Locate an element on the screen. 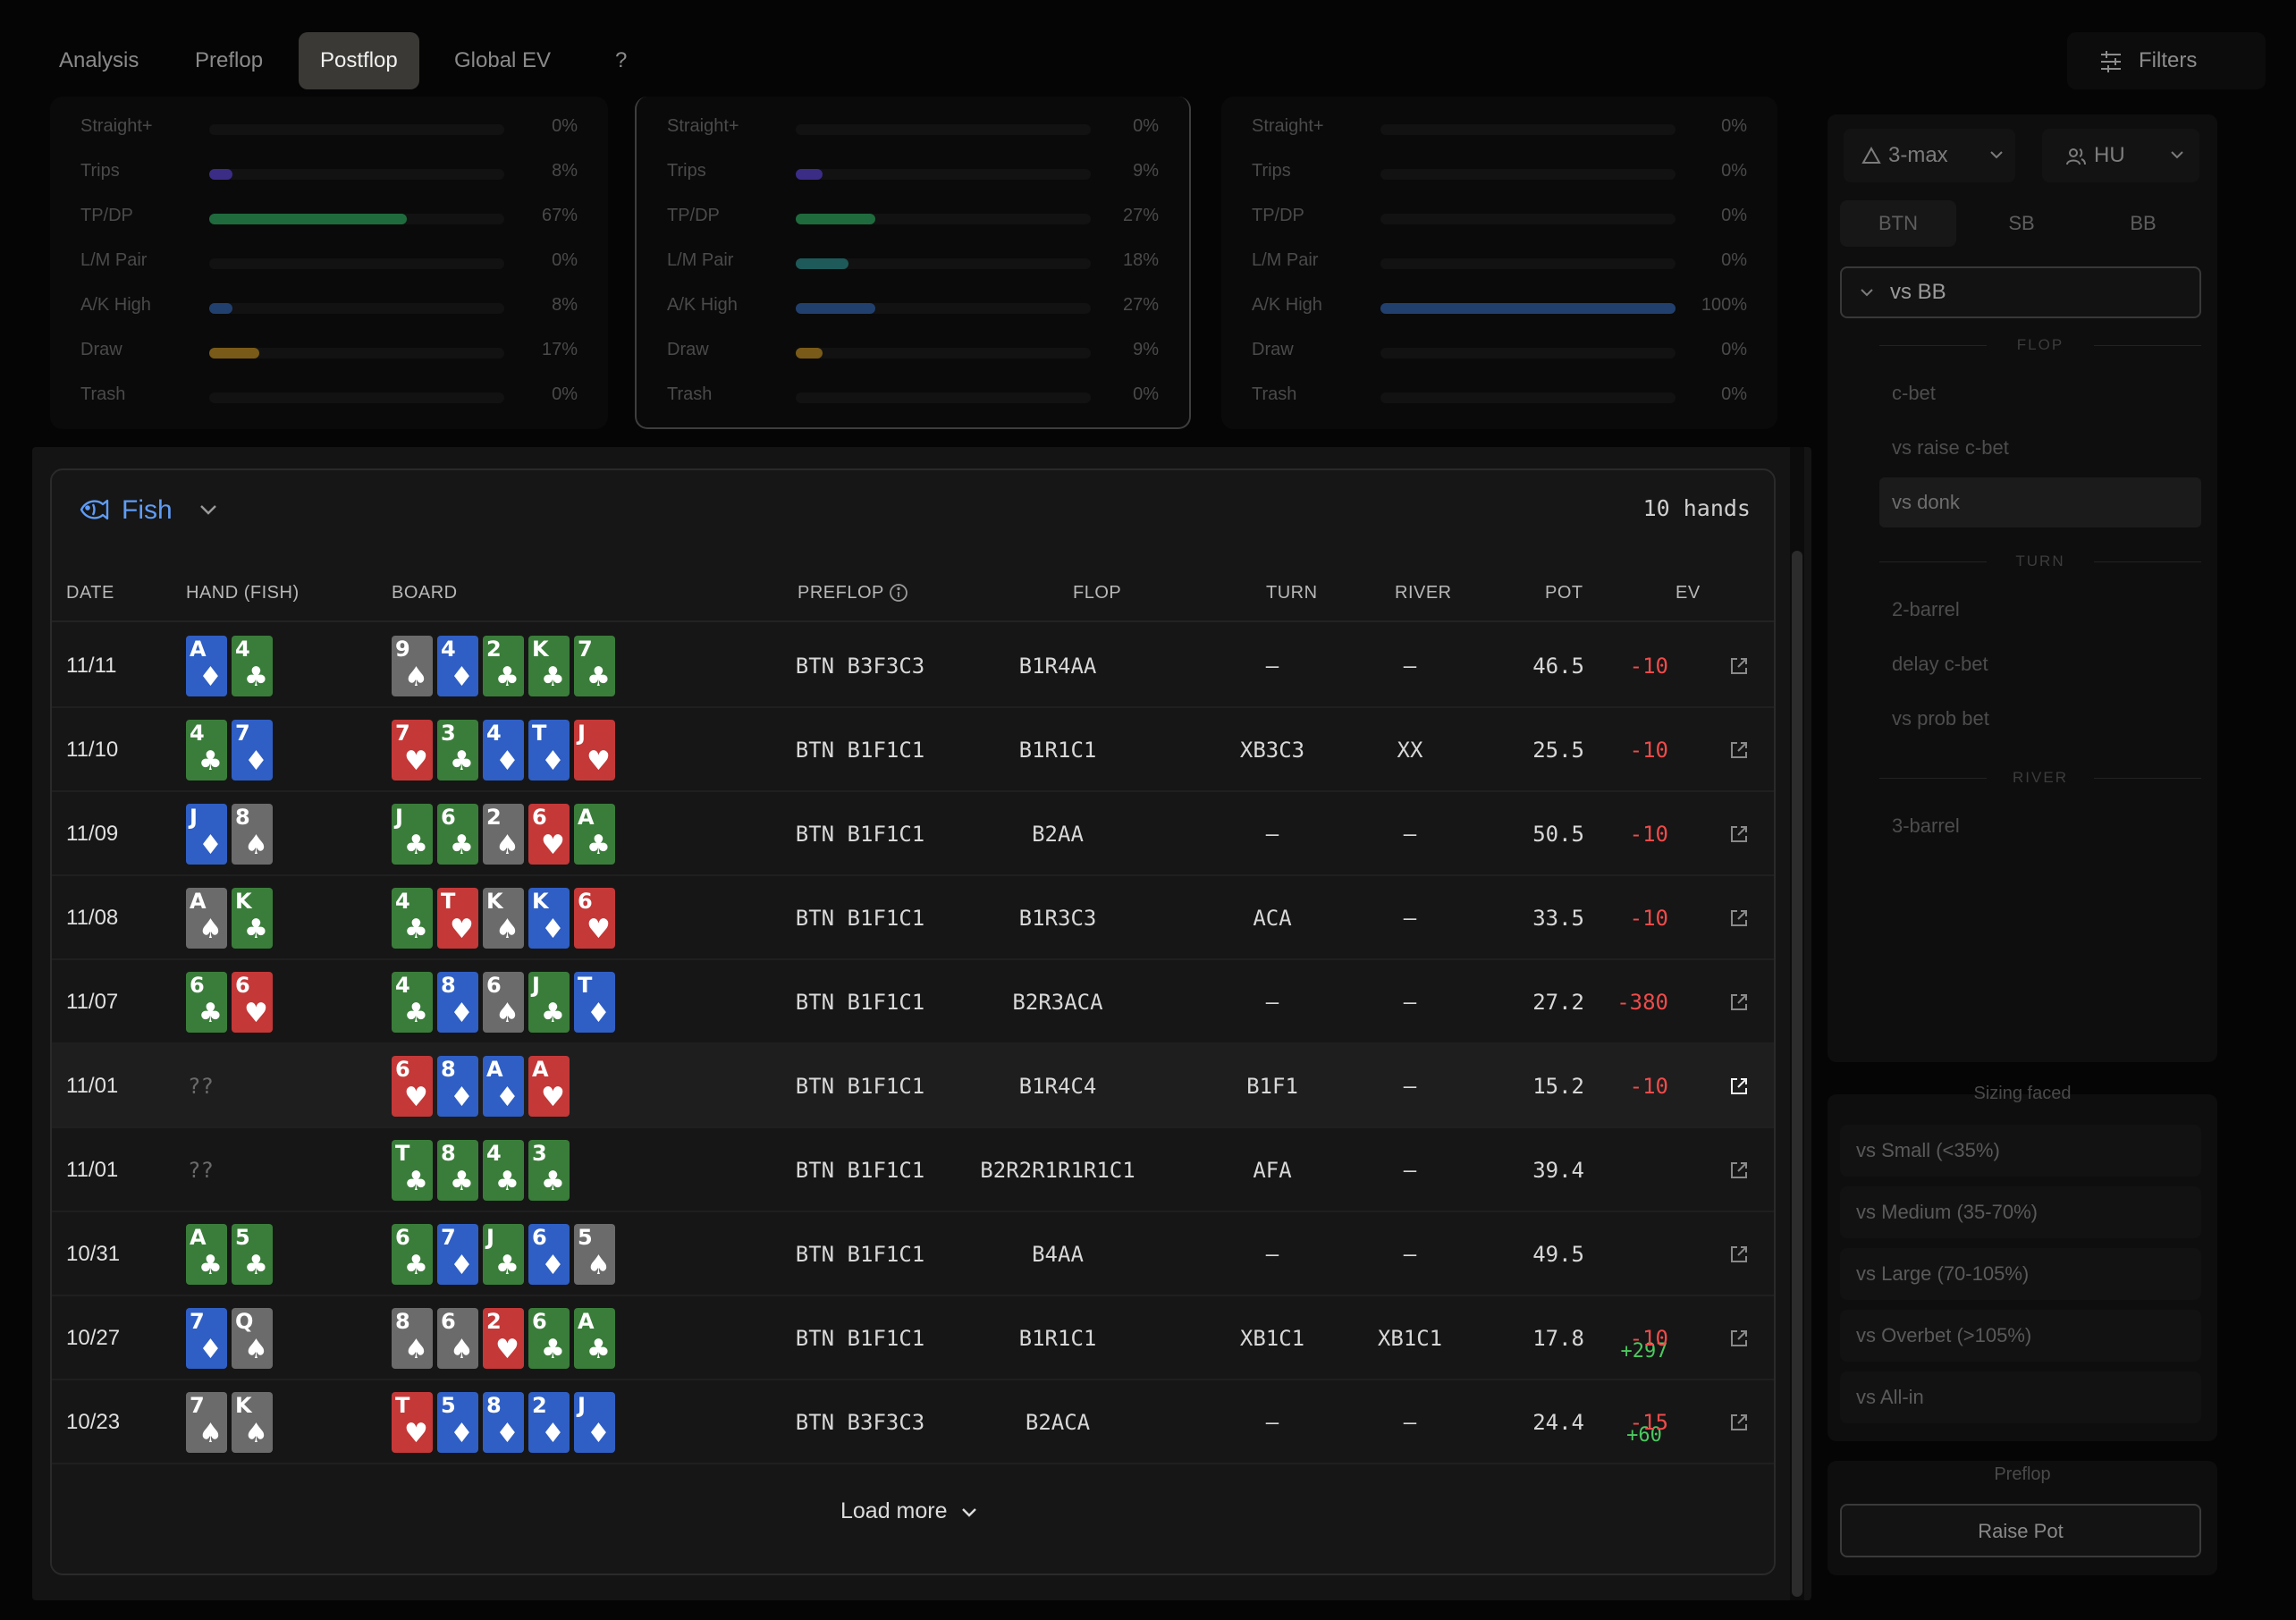  playing-card: A ♣ is located at coordinates (594, 1338).